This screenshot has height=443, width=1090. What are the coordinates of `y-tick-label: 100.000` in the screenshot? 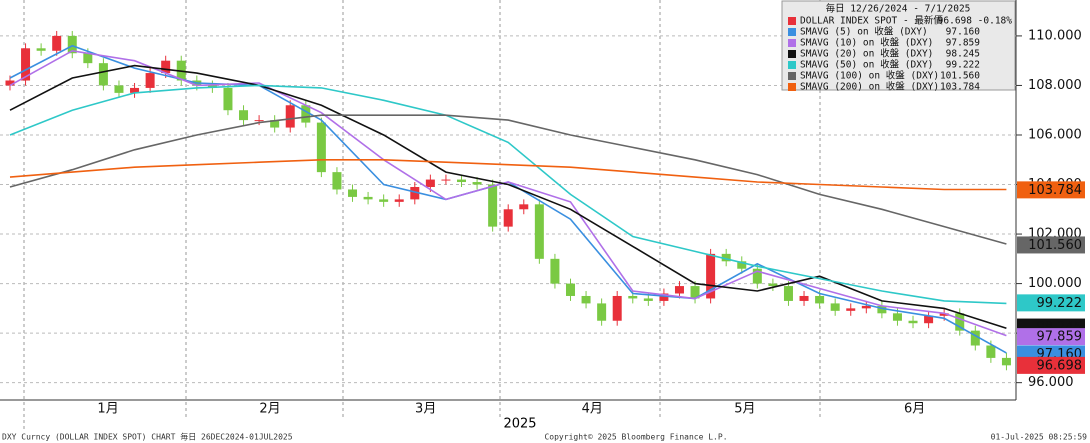 It's located at (1055, 283).